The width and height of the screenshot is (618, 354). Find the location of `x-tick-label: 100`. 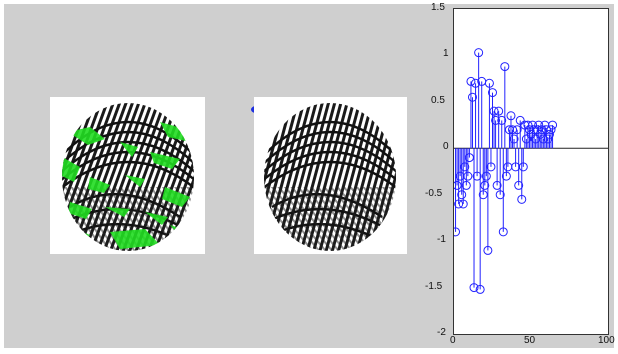

x-tick-label: 100 is located at coordinates (606, 340).